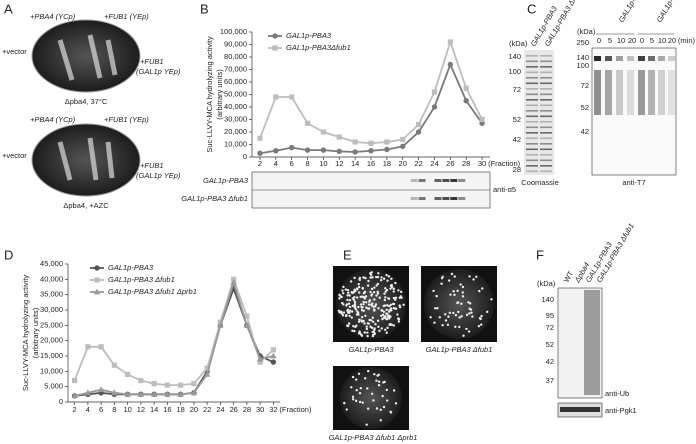  I want to click on marker-label: 140, so click(514, 56).